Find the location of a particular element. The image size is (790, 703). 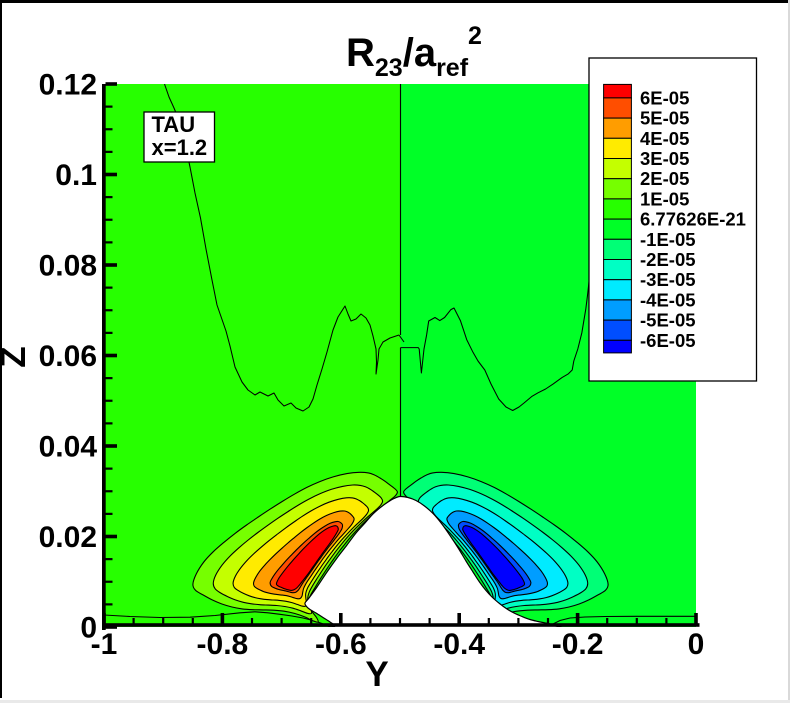

y-tick-label: 0.08 is located at coordinates (68, 266).